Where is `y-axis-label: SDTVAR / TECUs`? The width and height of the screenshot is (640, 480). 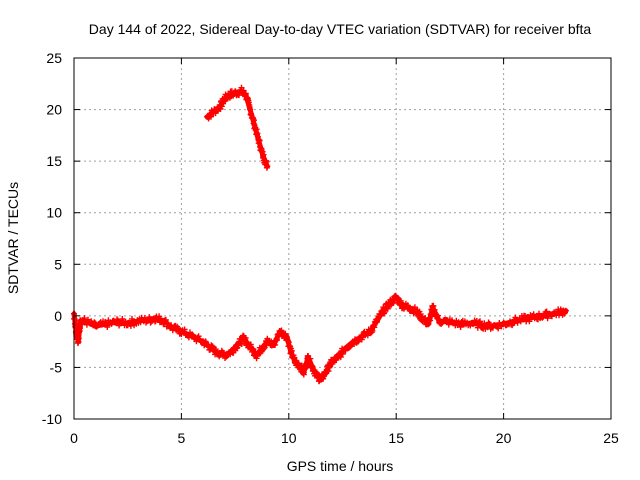 y-axis-label: SDTVAR / TECUs is located at coordinates (13, 238).